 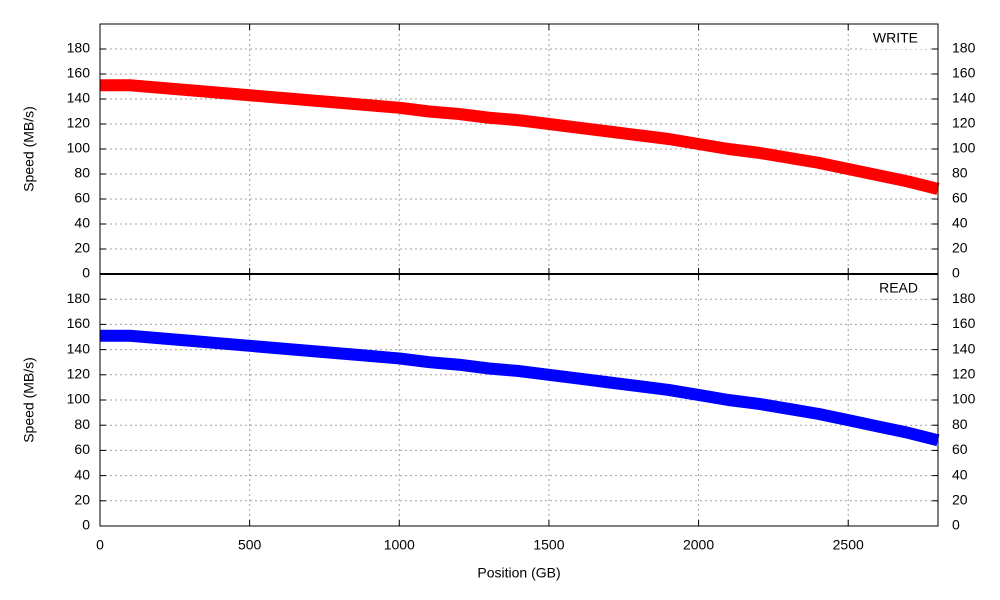 What do you see at coordinates (250, 545) in the screenshot?
I see `x-tick-label: 500` at bounding box center [250, 545].